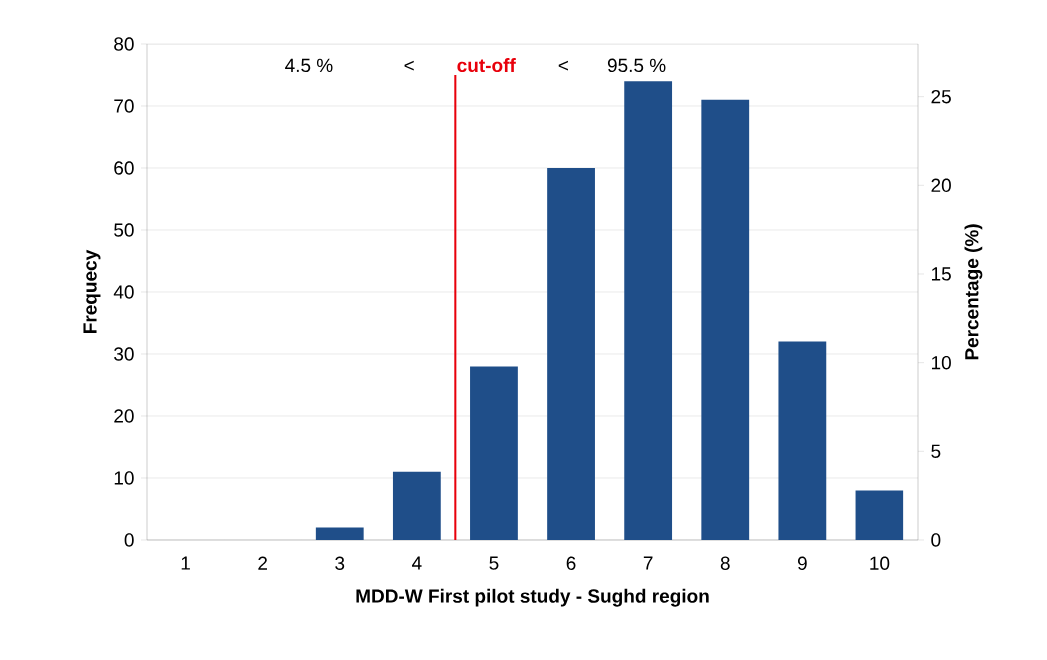 Image resolution: width=1047 pixels, height=660 pixels. I want to click on y-tick-label: 30, so click(124, 354).